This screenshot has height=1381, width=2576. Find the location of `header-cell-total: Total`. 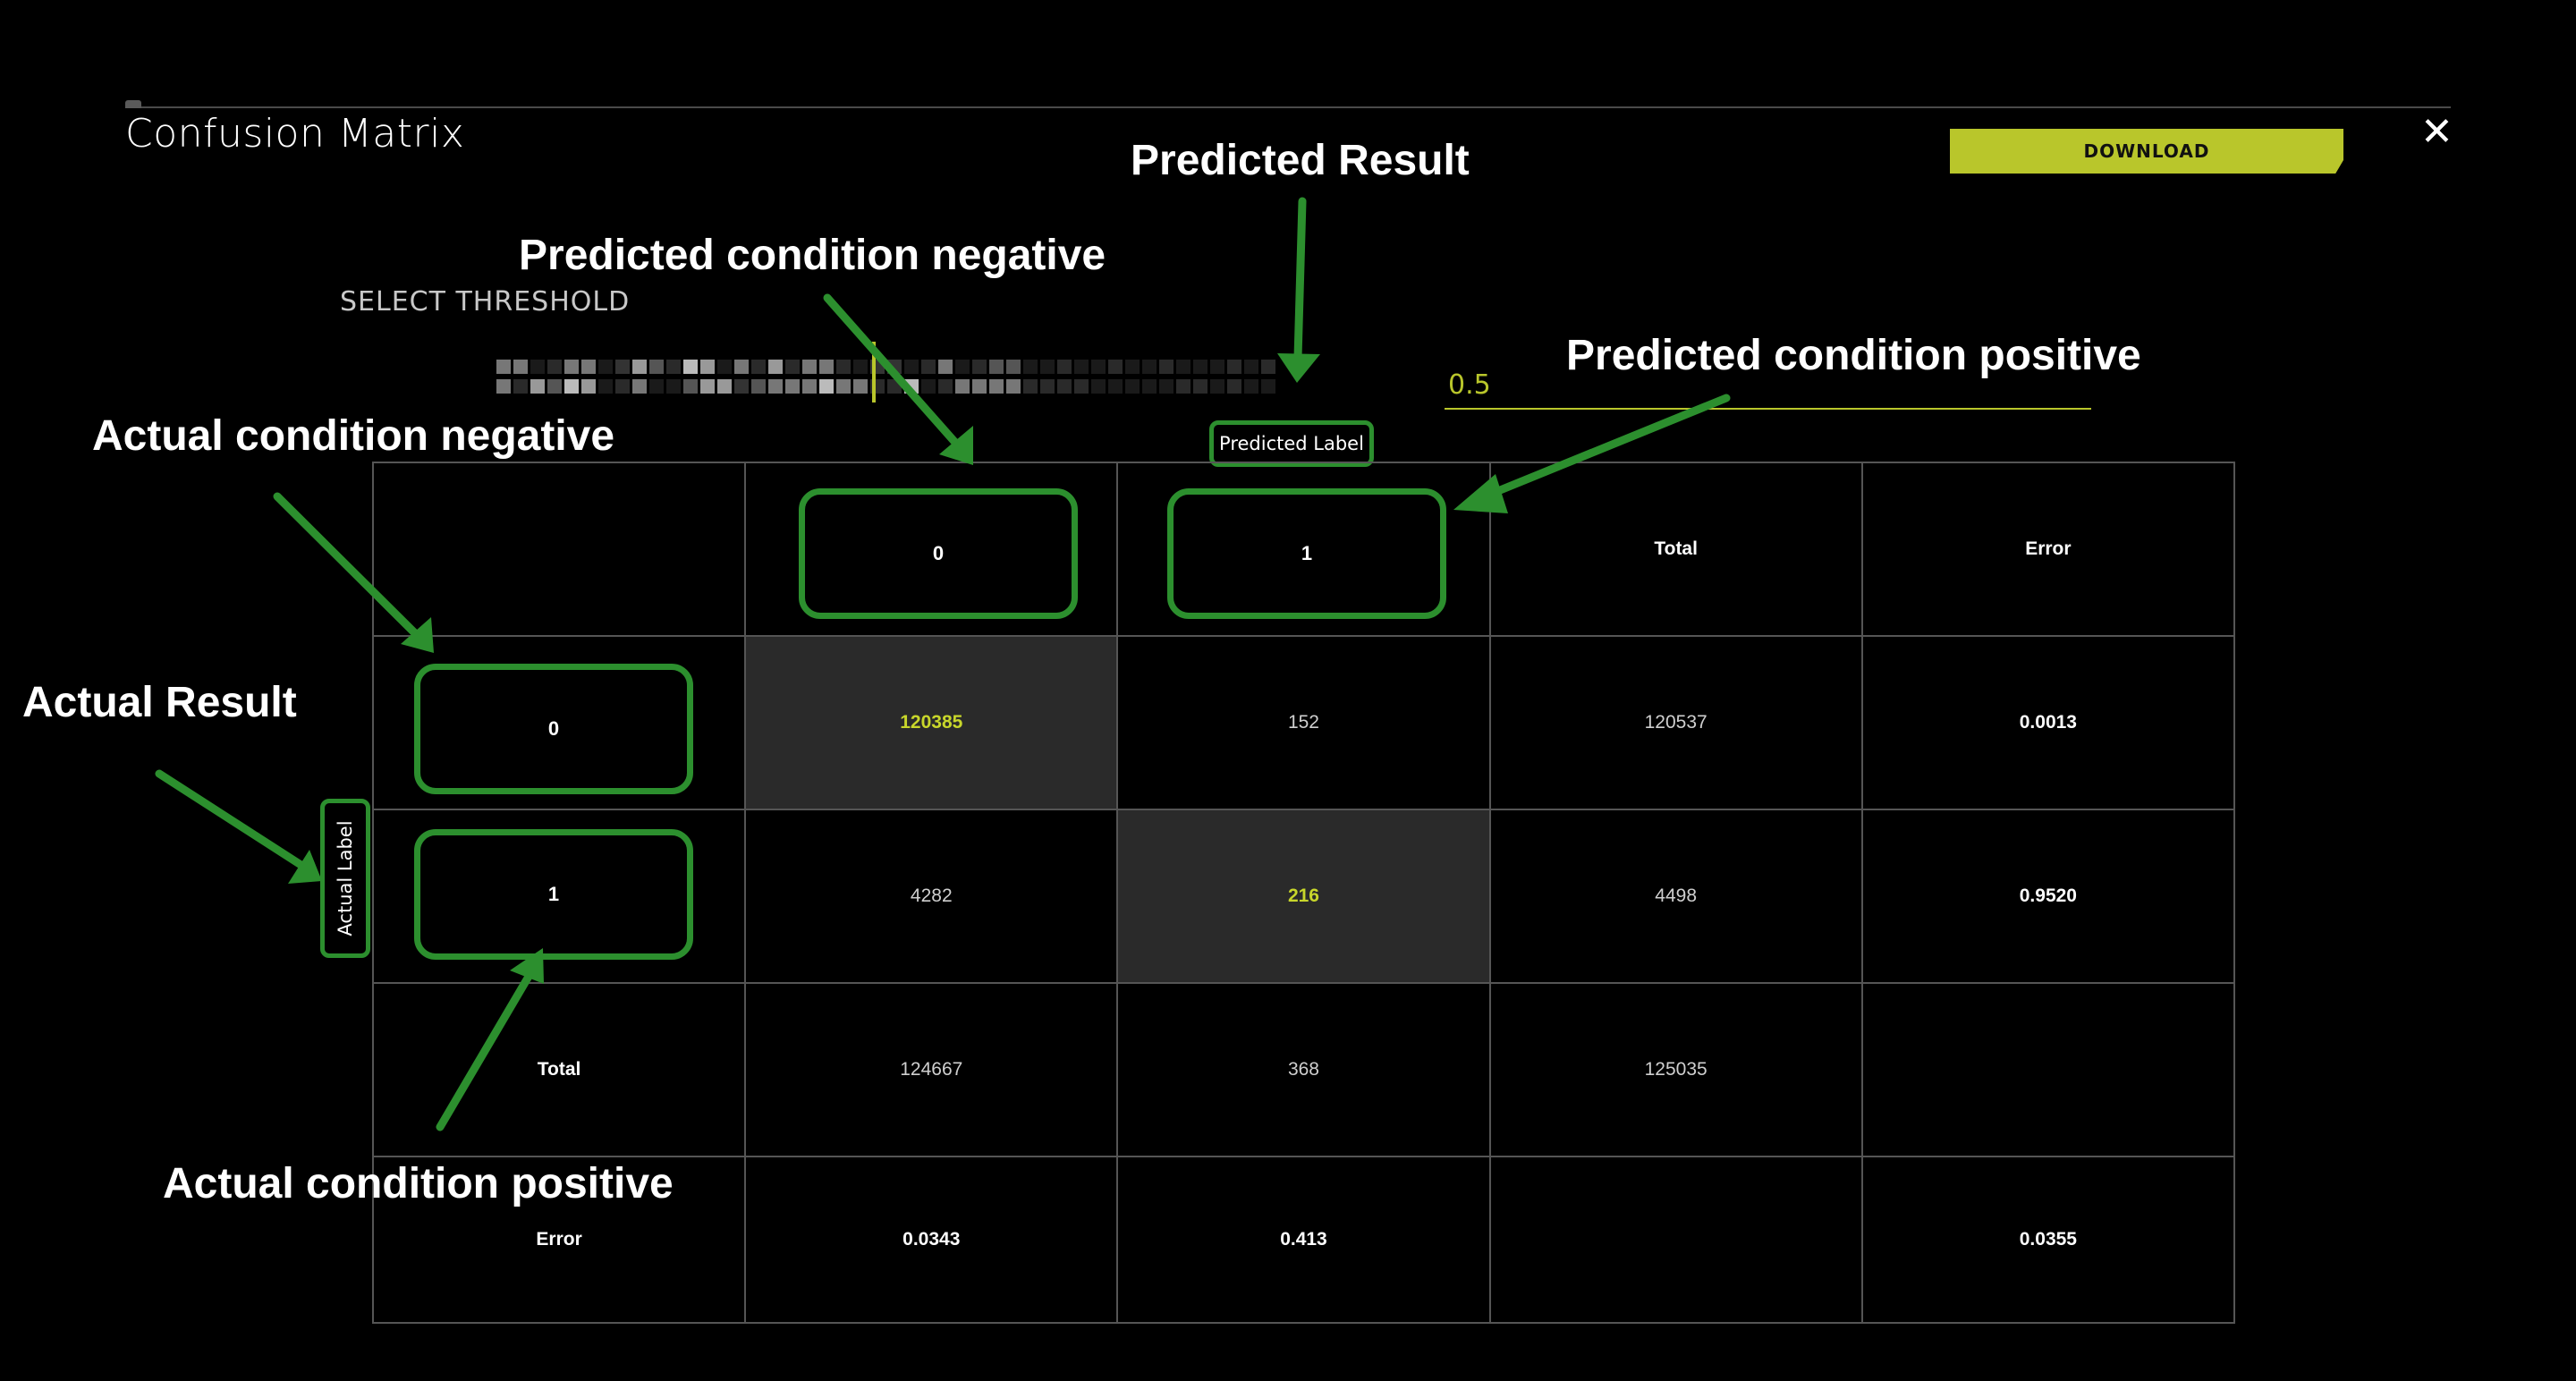

header-cell-total: Total is located at coordinates (1675, 549).